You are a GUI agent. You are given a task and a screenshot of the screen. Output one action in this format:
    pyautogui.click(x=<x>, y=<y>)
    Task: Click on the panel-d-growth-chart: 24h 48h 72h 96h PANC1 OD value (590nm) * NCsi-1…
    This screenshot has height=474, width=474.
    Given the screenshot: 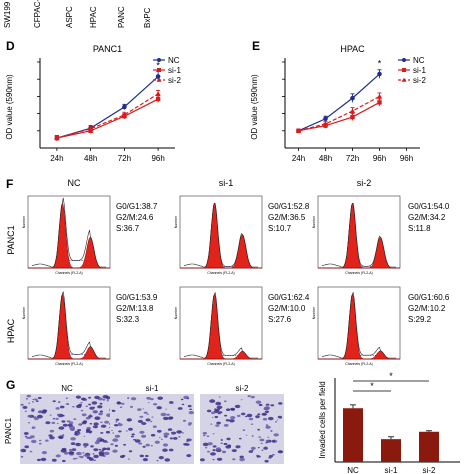 What is the action you would take?
    pyautogui.click(x=93, y=103)
    